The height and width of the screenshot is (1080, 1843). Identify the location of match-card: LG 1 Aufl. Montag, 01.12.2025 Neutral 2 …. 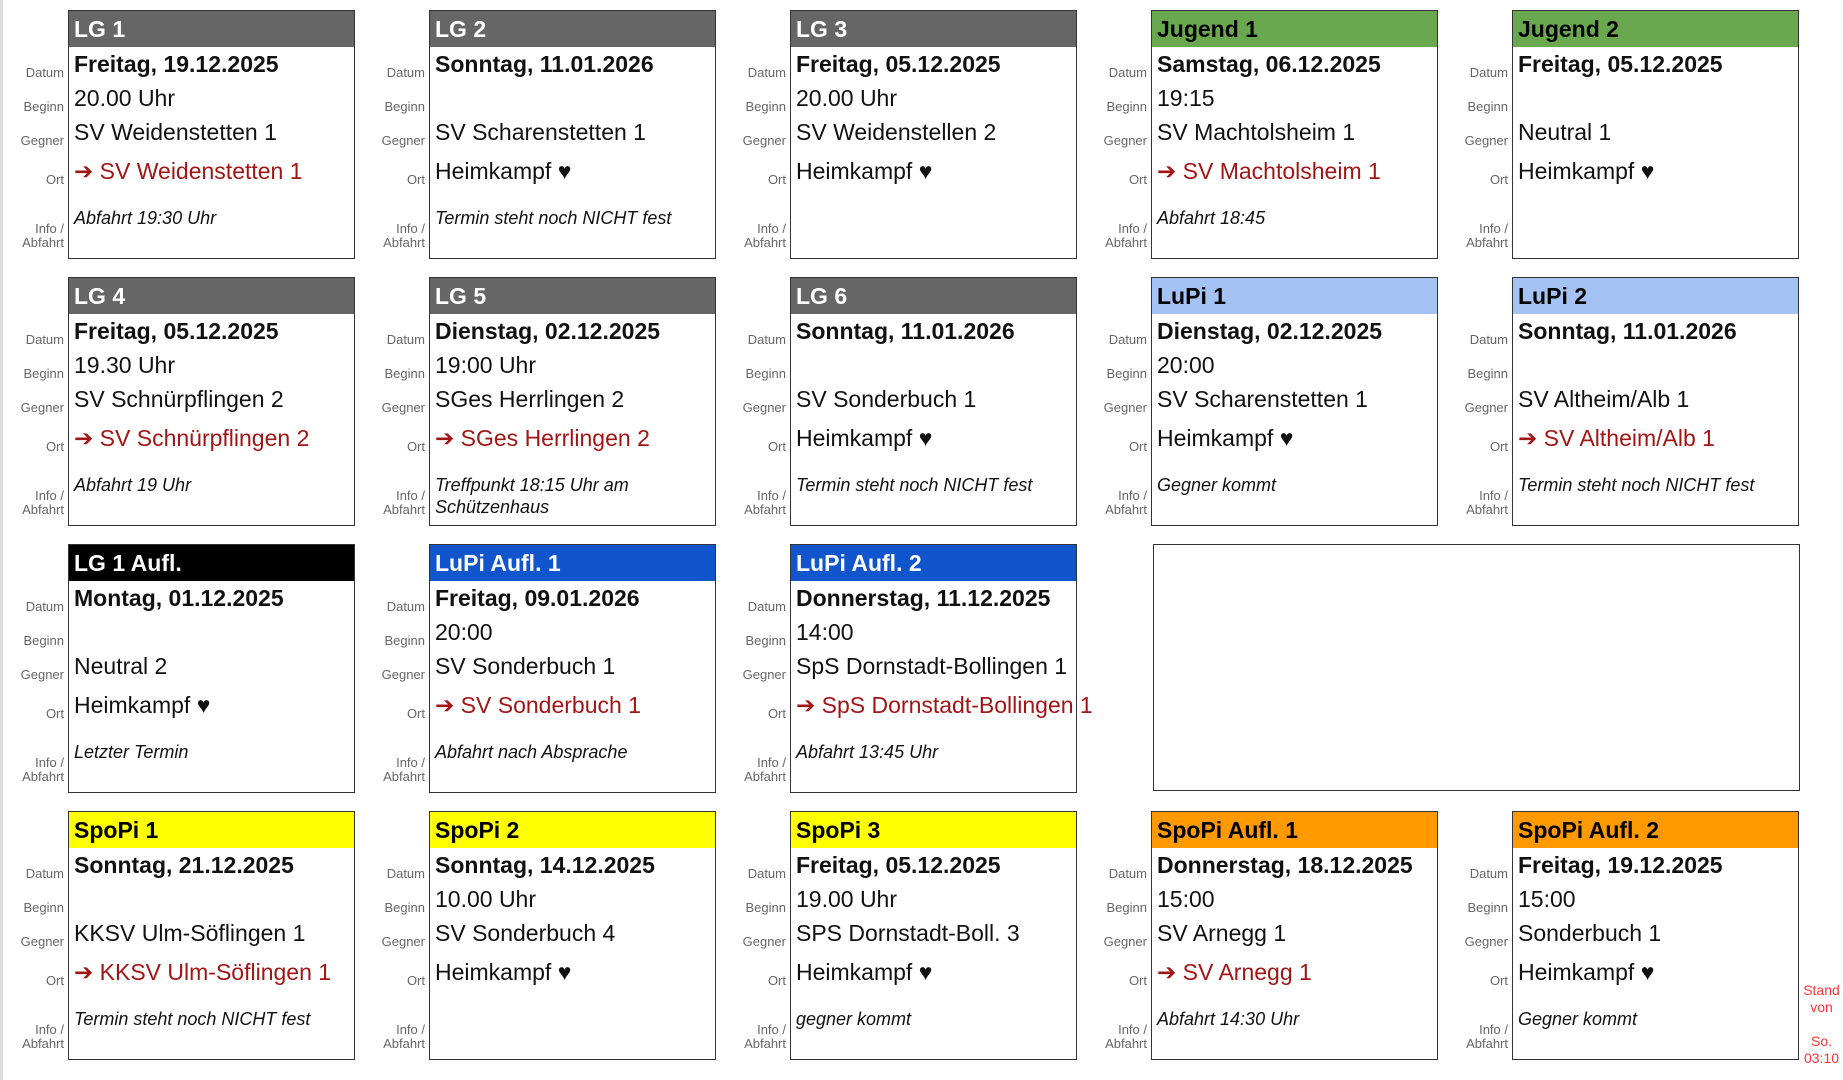
(211, 668).